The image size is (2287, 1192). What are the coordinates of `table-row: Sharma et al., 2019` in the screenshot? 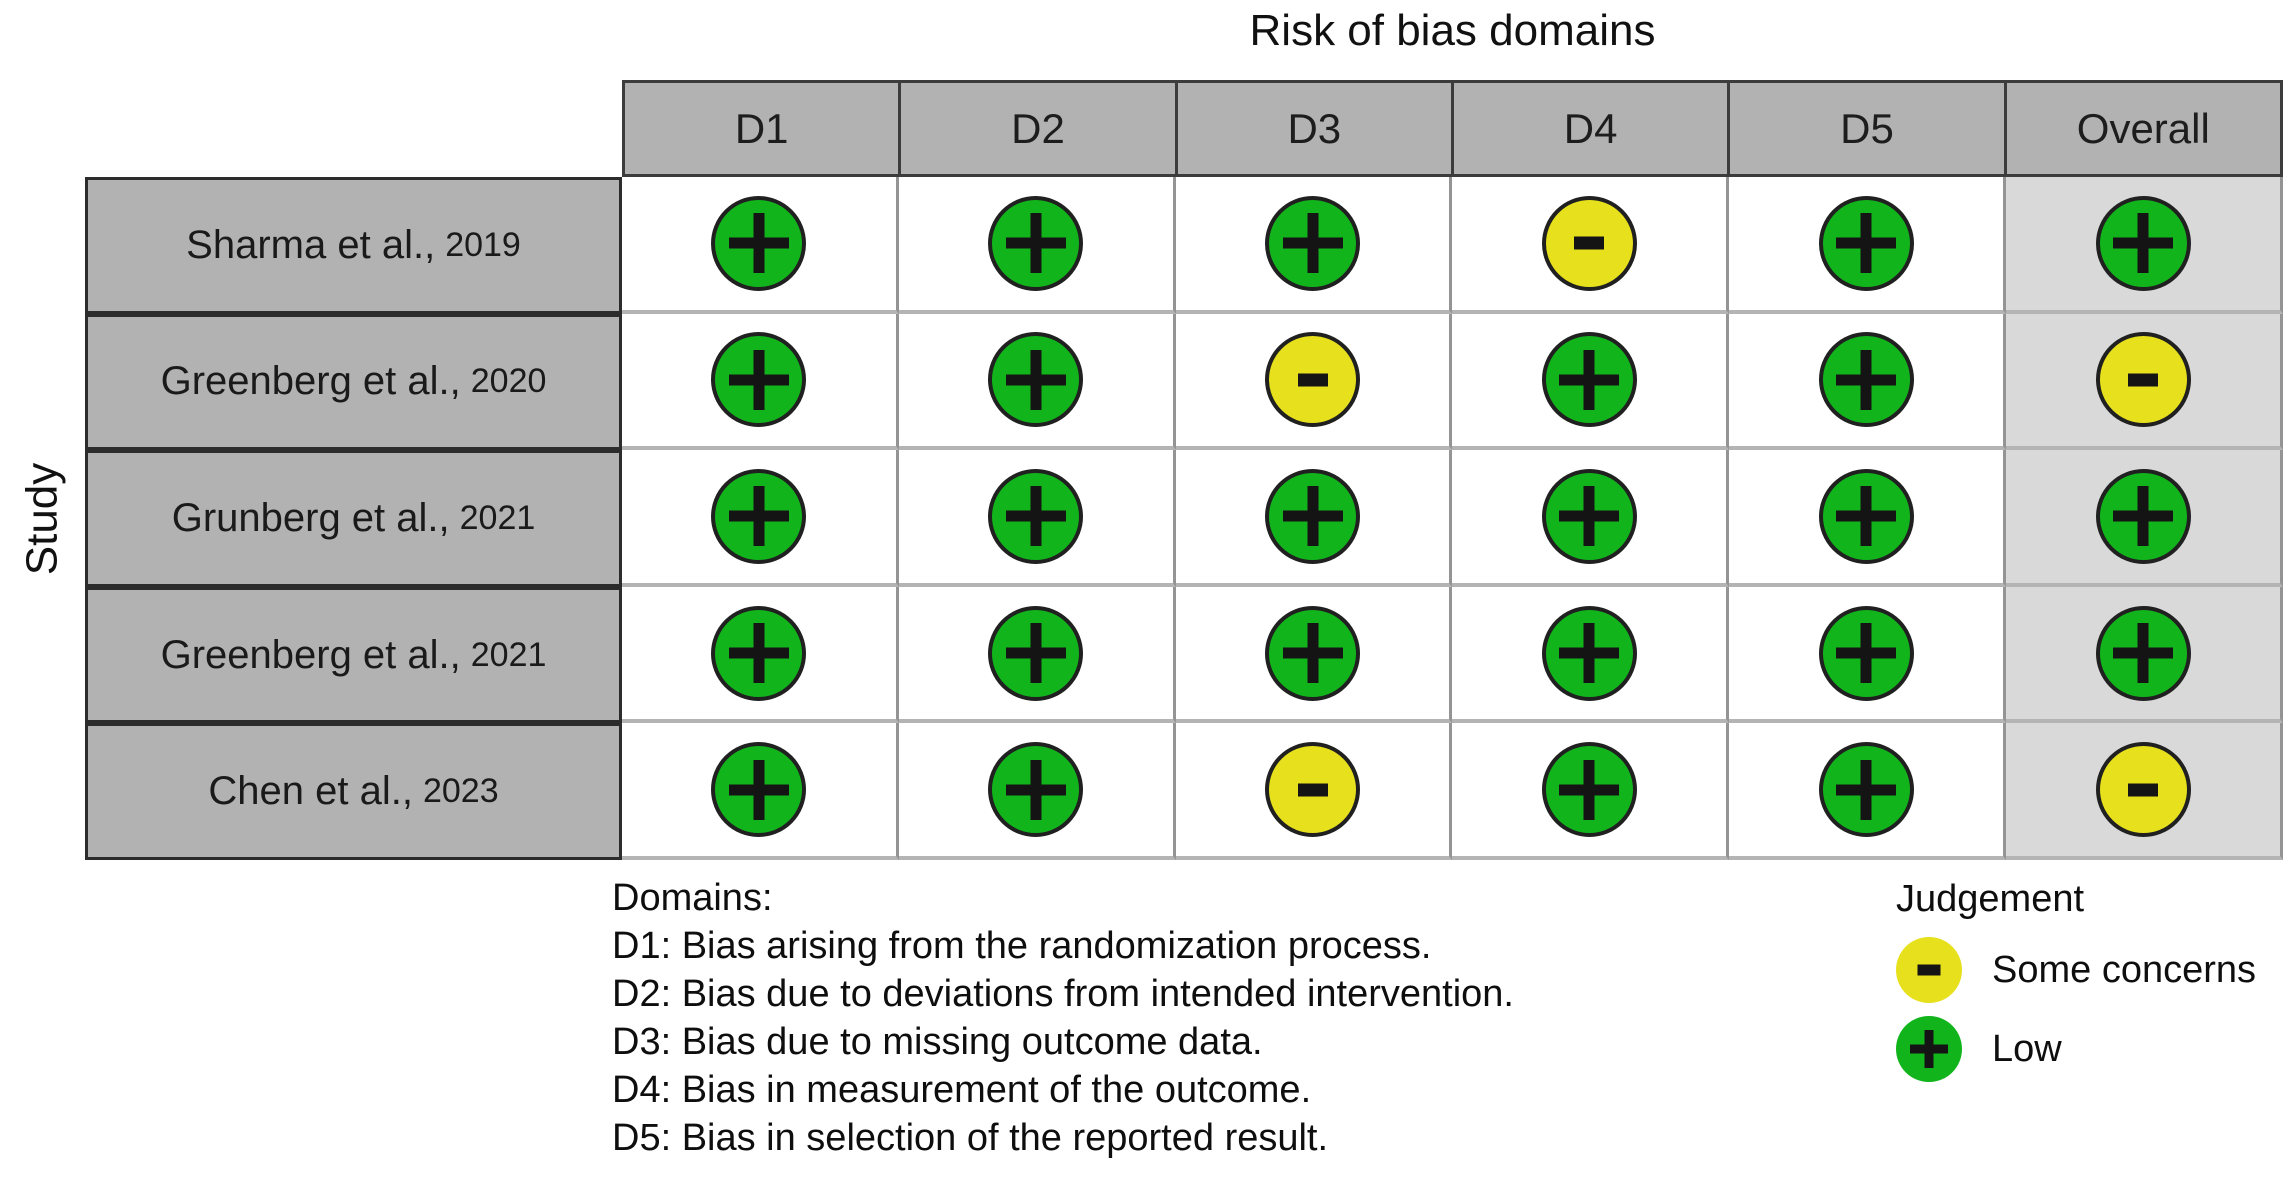 It's located at (1184, 245).